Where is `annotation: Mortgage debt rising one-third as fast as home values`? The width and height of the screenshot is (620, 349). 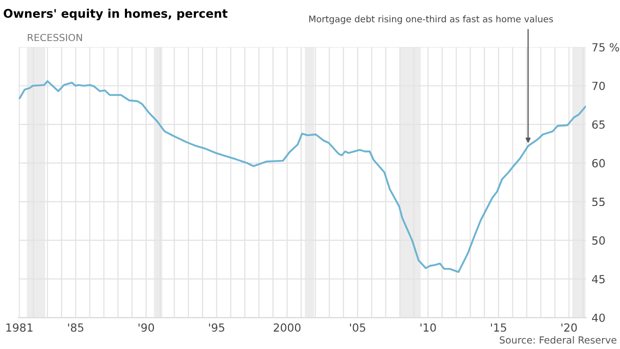 annotation: Mortgage debt rising one-third as fast as home values is located at coordinates (431, 19).